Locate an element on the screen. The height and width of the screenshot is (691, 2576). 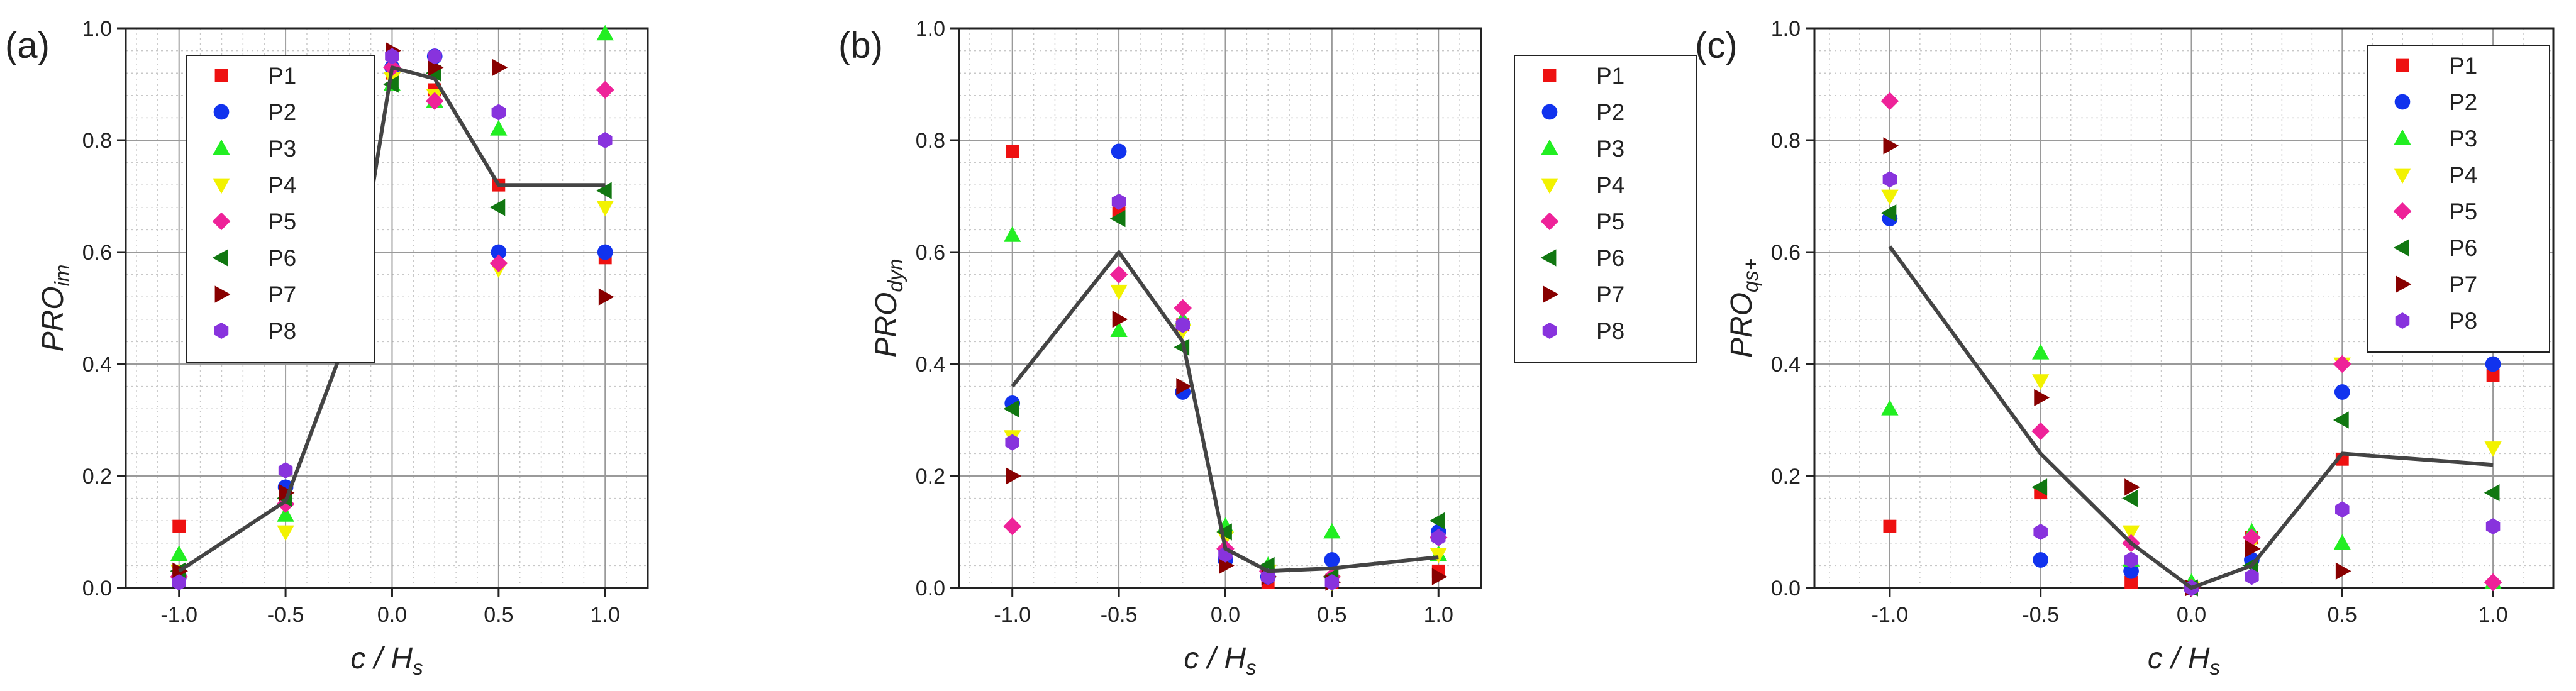
legend-marker-p2 is located at coordinates (221, 112).